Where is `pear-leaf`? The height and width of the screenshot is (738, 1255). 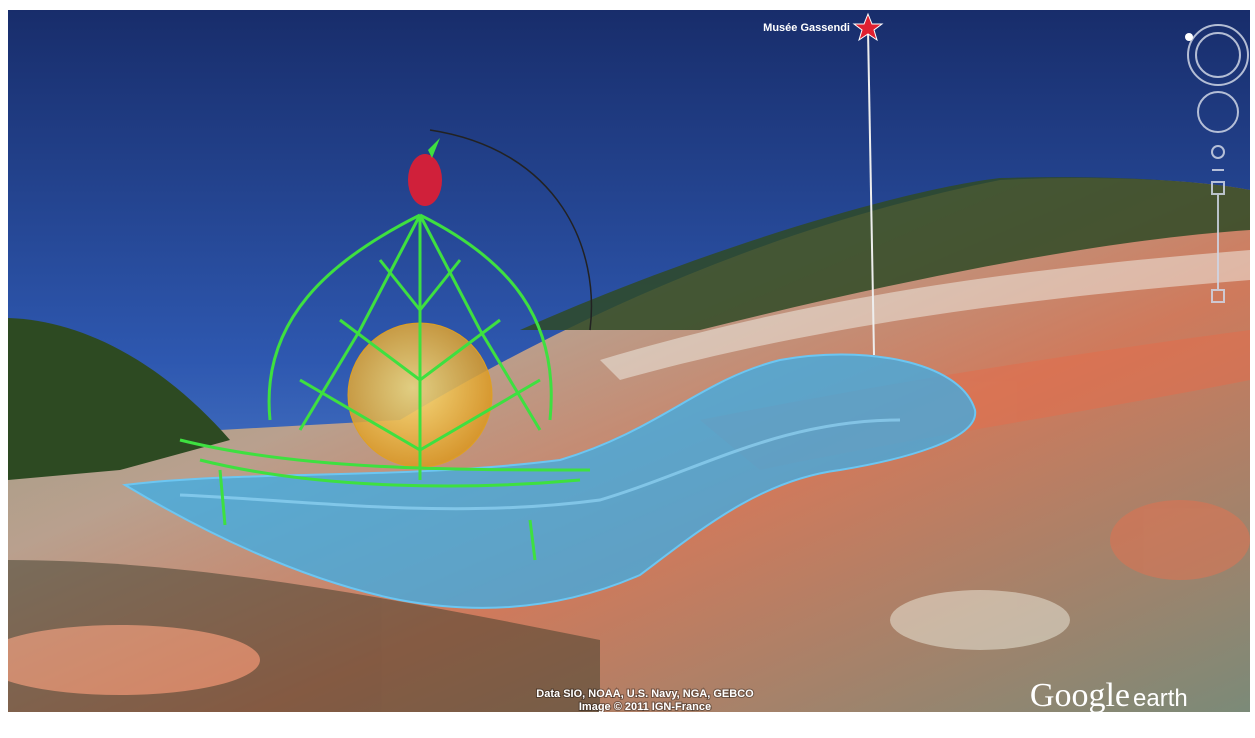 pear-leaf is located at coordinates (434, 148).